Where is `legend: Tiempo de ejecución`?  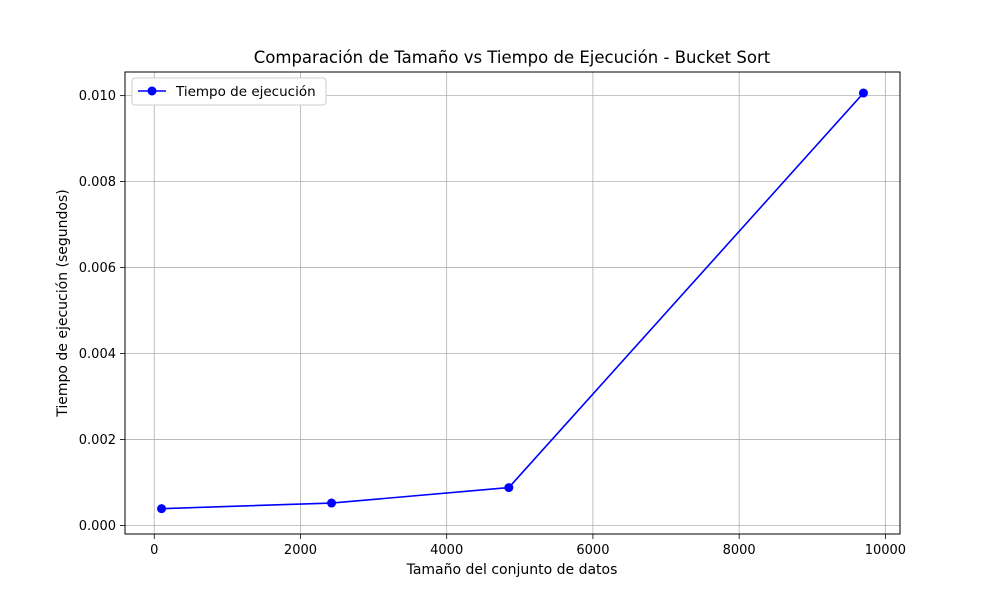 legend: Tiempo de ejecución is located at coordinates (229, 91).